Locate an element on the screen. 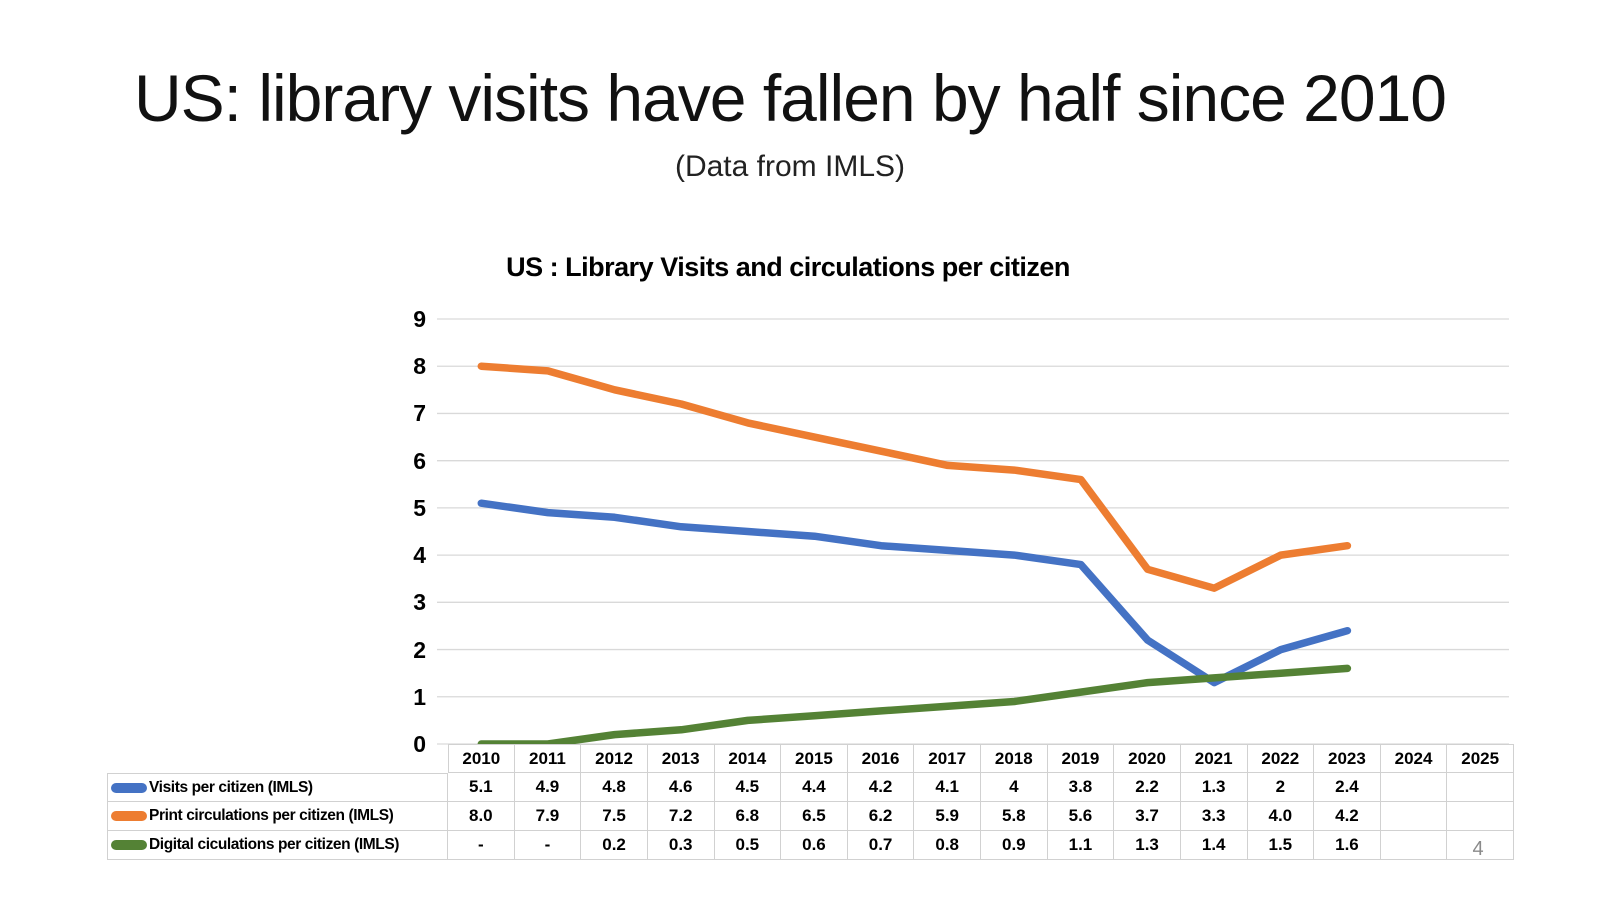  y-axis-tick-label: 7 is located at coordinates (419, 413).